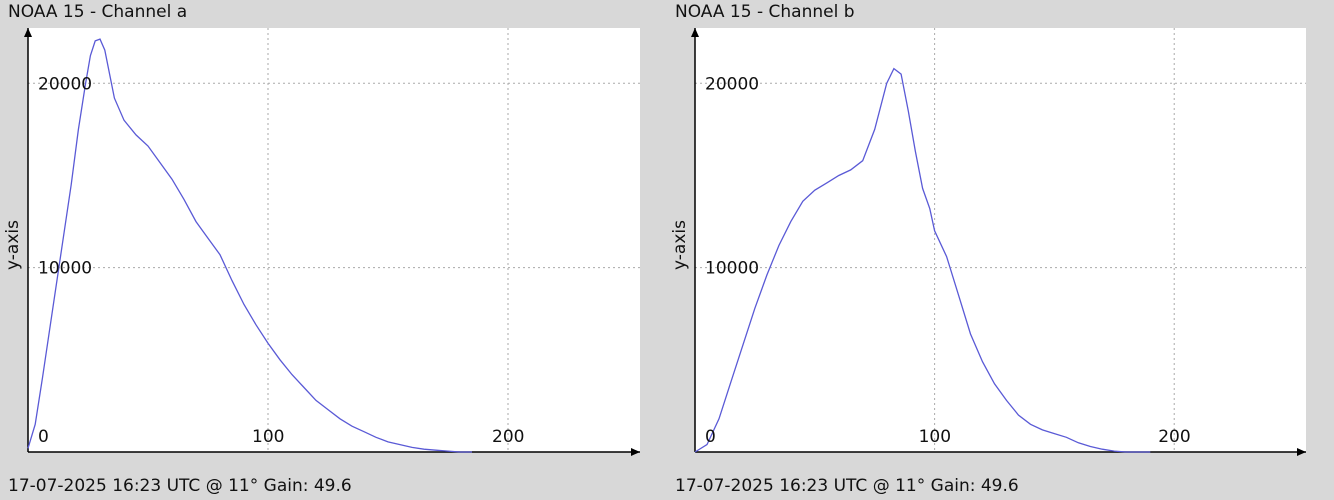 The image size is (1334, 500). What do you see at coordinates (98, 12) in the screenshot?
I see `chart-title: NOAA 15 - Channel a` at bounding box center [98, 12].